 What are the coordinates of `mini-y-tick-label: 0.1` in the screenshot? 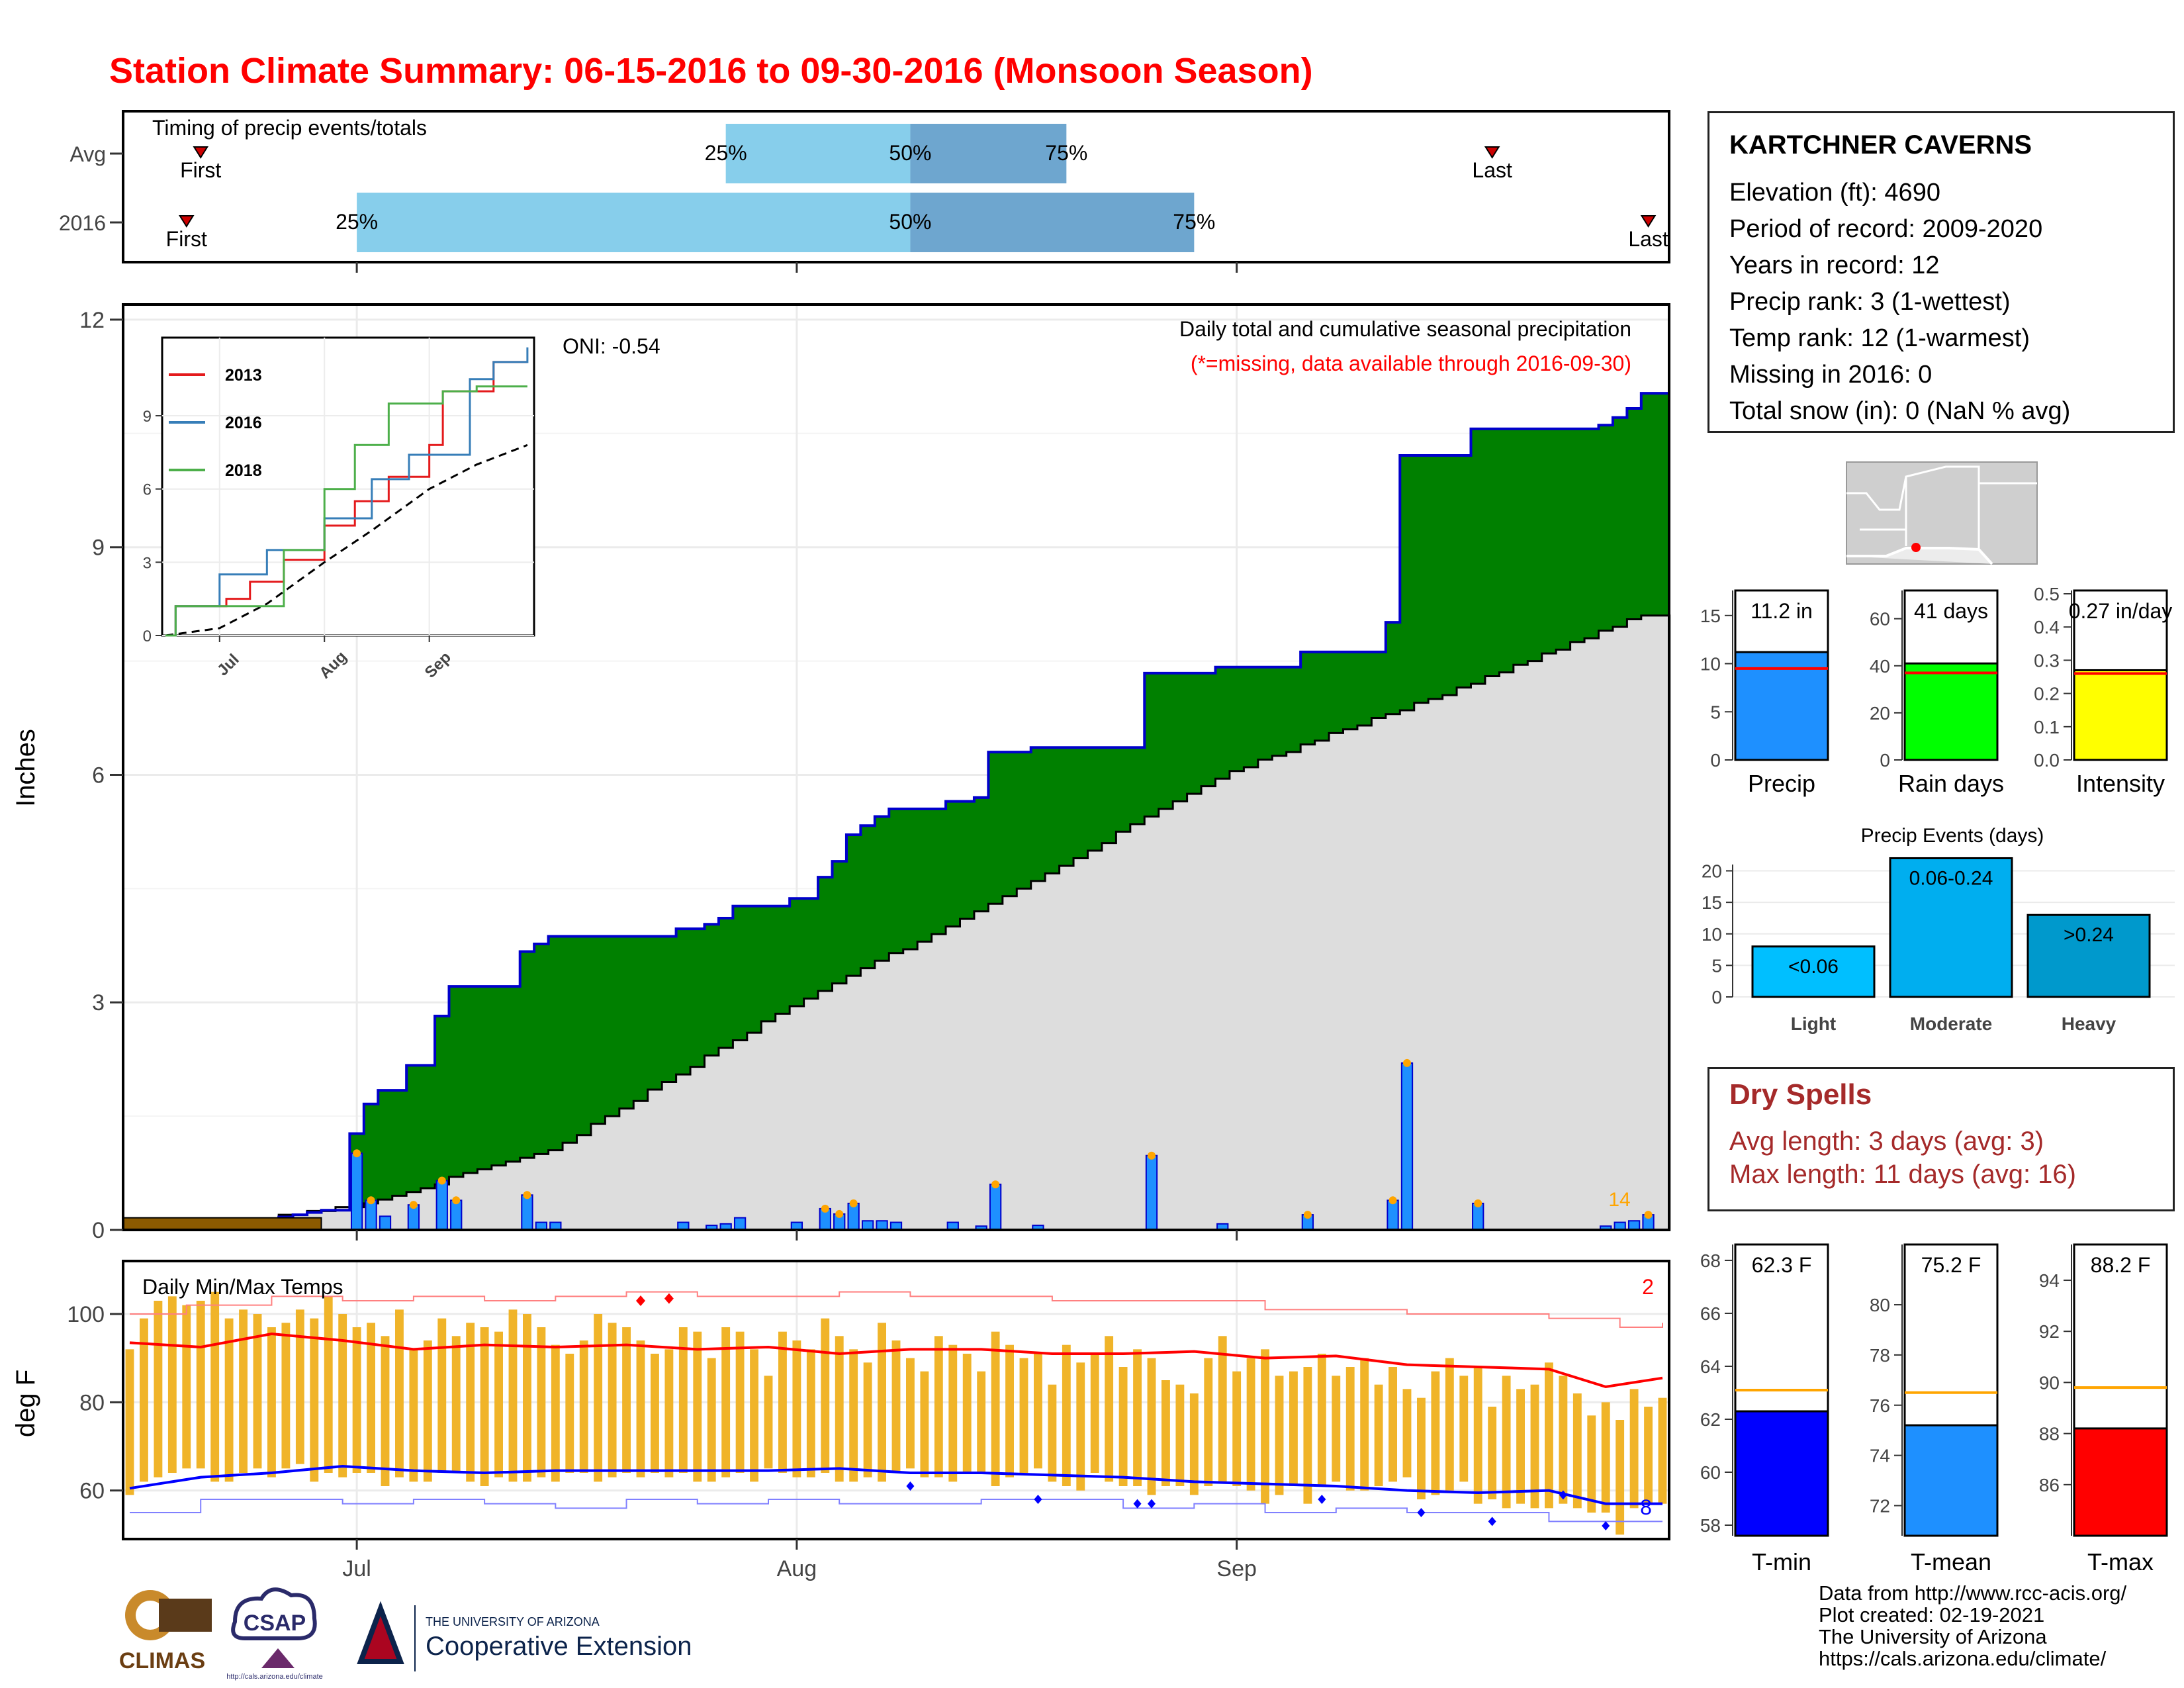 It's located at (2047, 727).